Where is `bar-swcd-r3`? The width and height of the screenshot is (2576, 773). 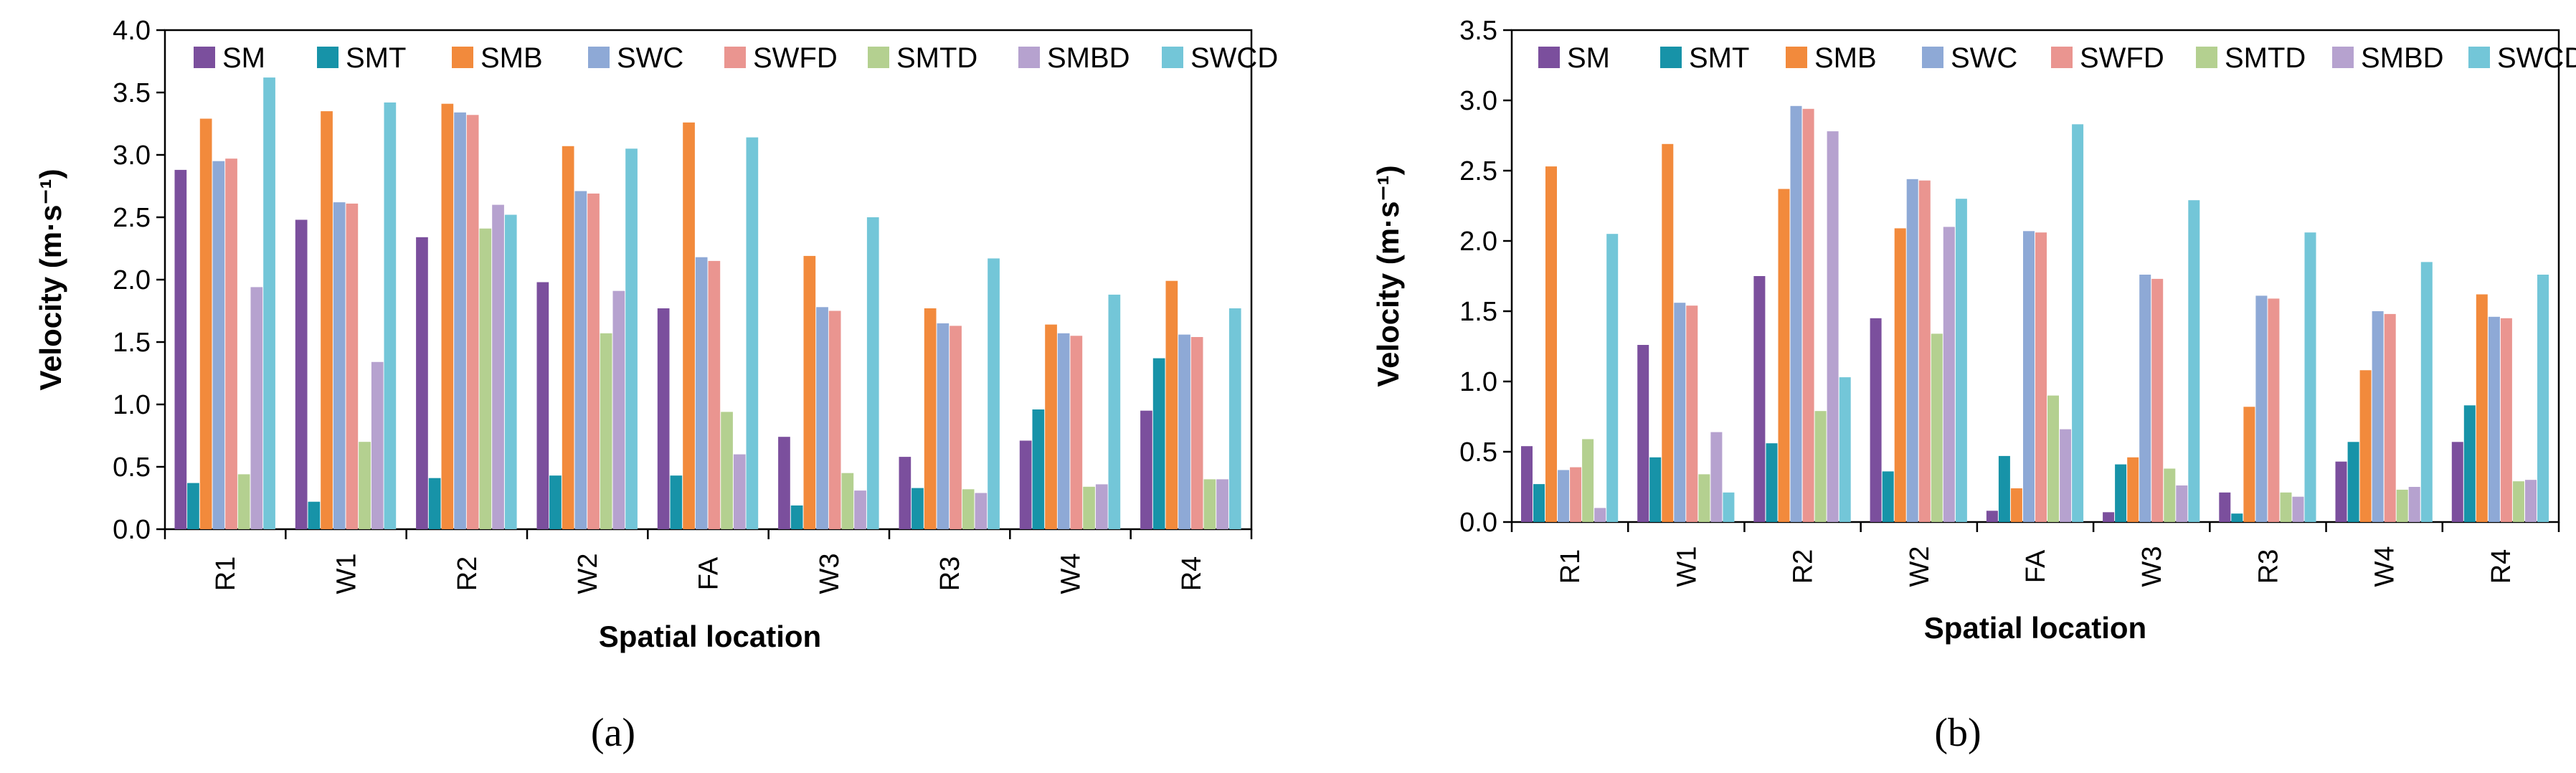 bar-swcd-r3 is located at coordinates (994, 393).